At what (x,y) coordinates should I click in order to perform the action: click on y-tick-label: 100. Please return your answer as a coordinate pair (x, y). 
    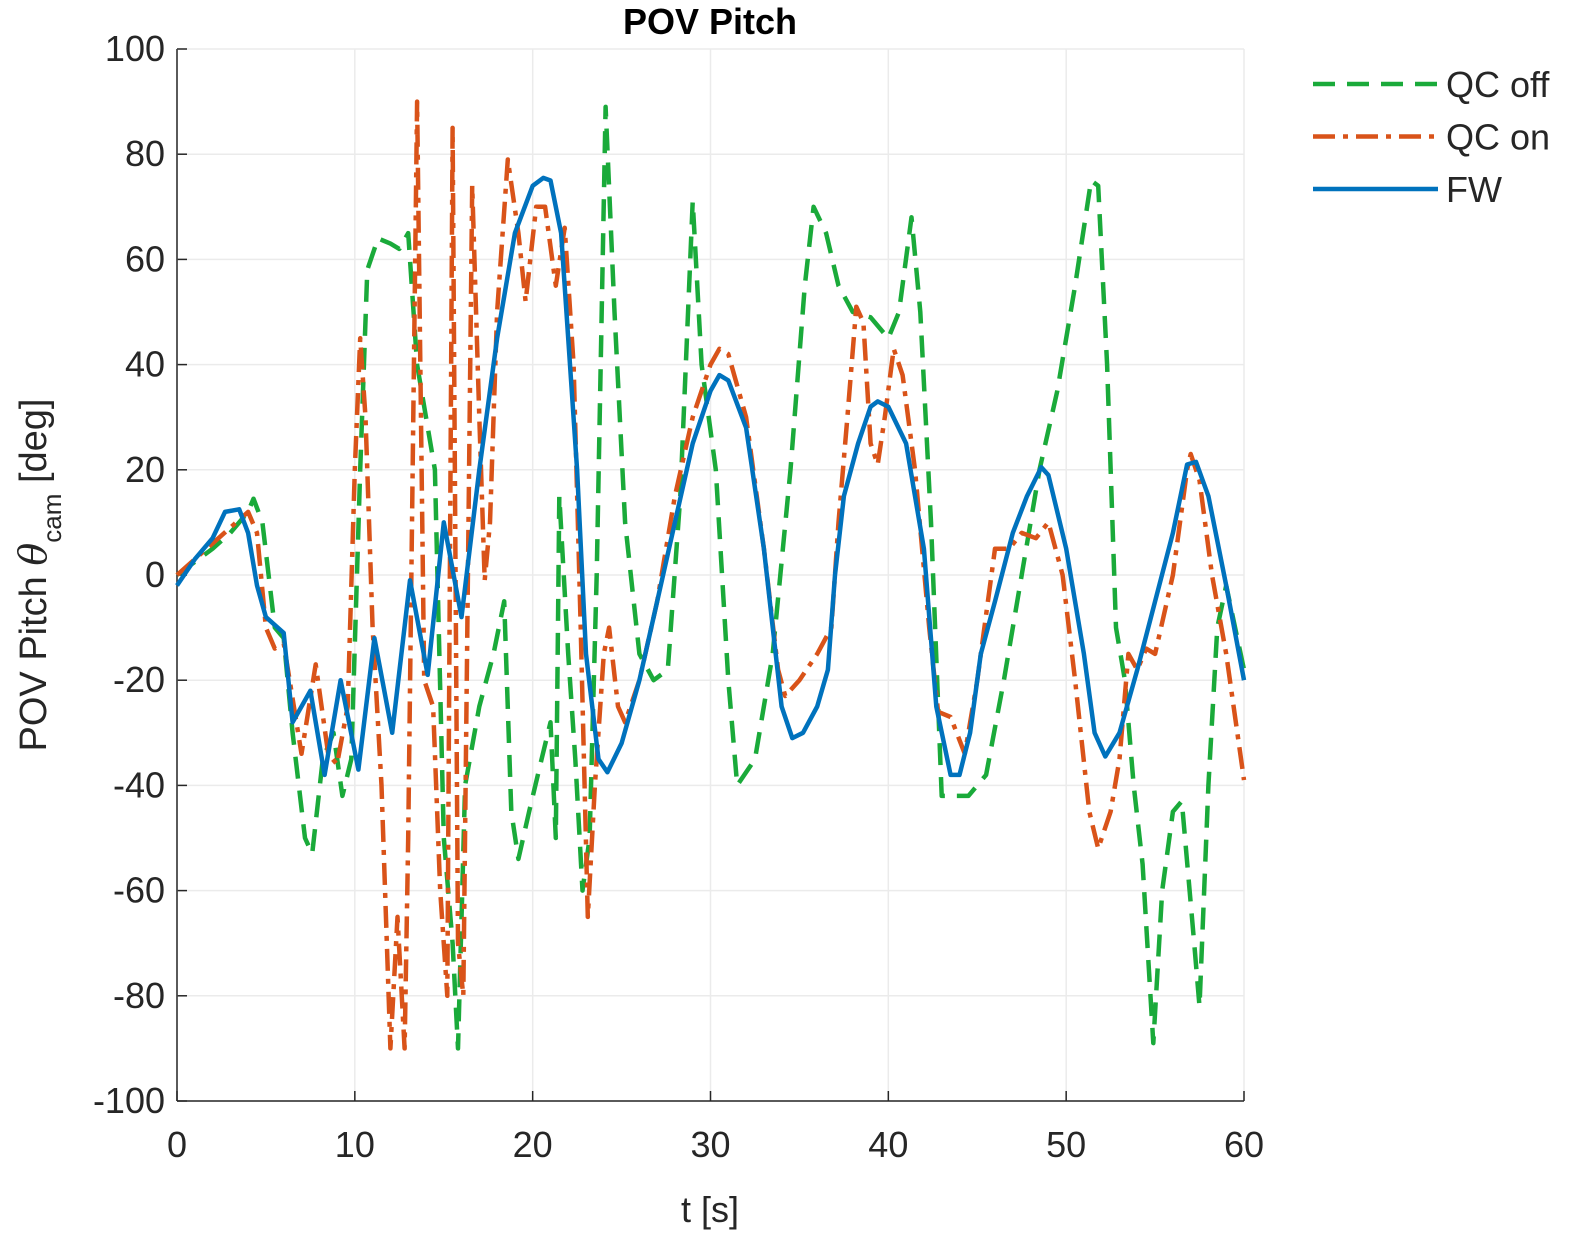
    Looking at the image, I should click on (135, 48).